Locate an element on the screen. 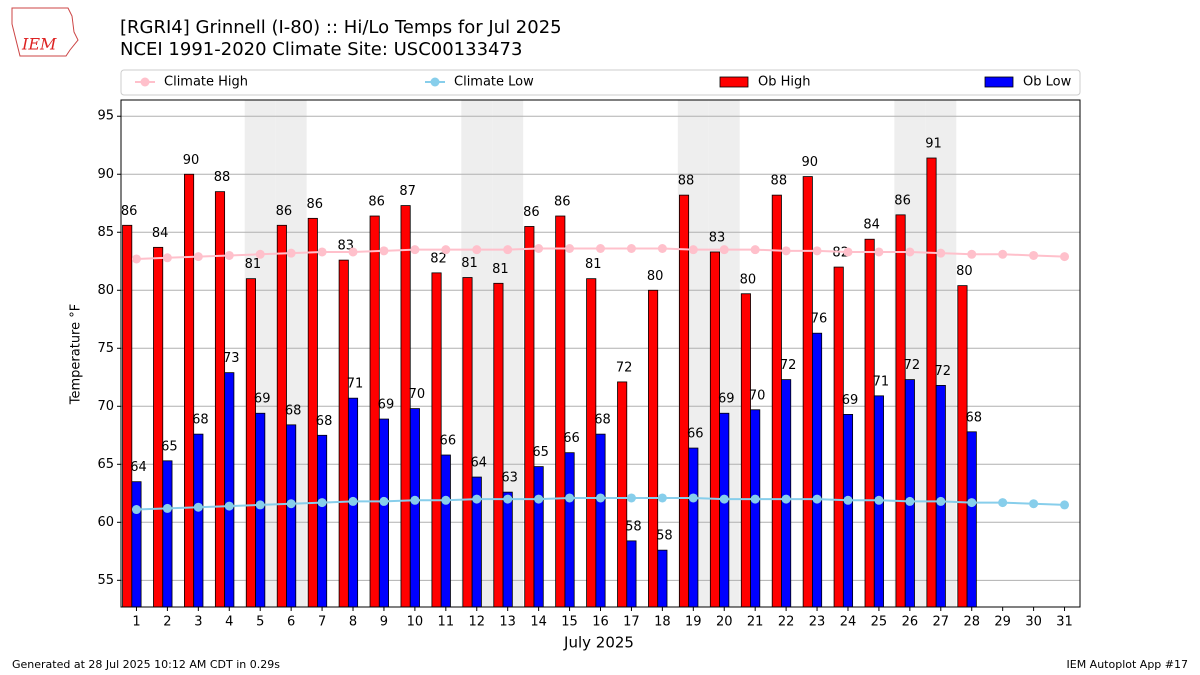  data-label: 68 is located at coordinates (973, 417).